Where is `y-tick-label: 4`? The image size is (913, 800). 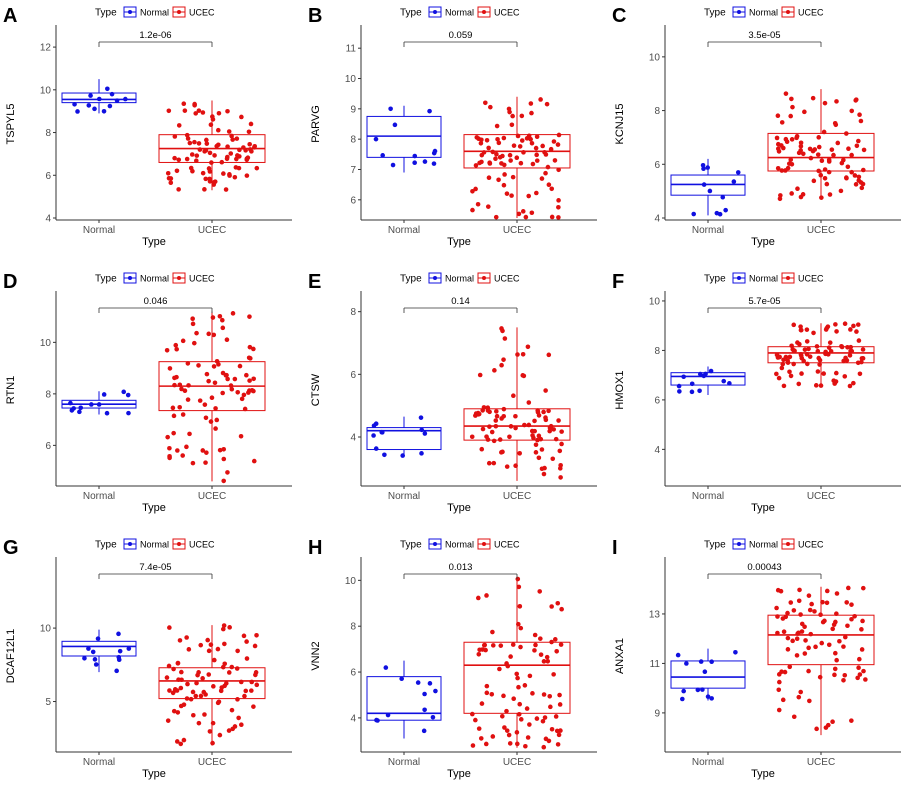 y-tick-label: 4 is located at coordinates (48, 219).